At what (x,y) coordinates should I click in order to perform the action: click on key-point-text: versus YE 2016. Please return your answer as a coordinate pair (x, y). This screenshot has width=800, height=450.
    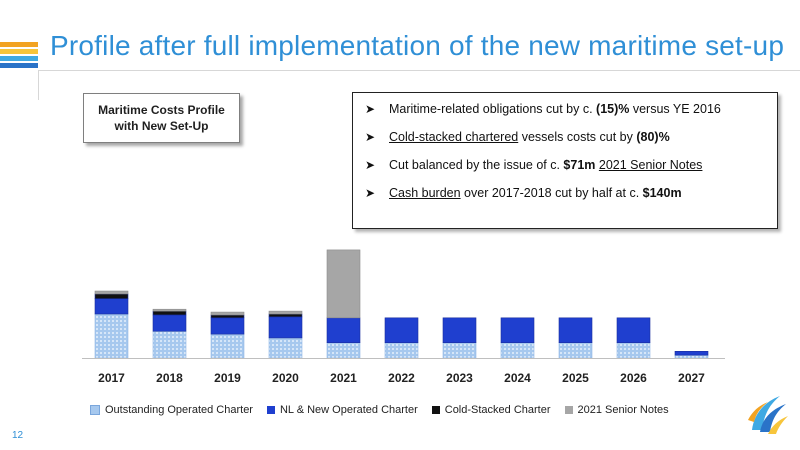
    Looking at the image, I should click on (675, 109).